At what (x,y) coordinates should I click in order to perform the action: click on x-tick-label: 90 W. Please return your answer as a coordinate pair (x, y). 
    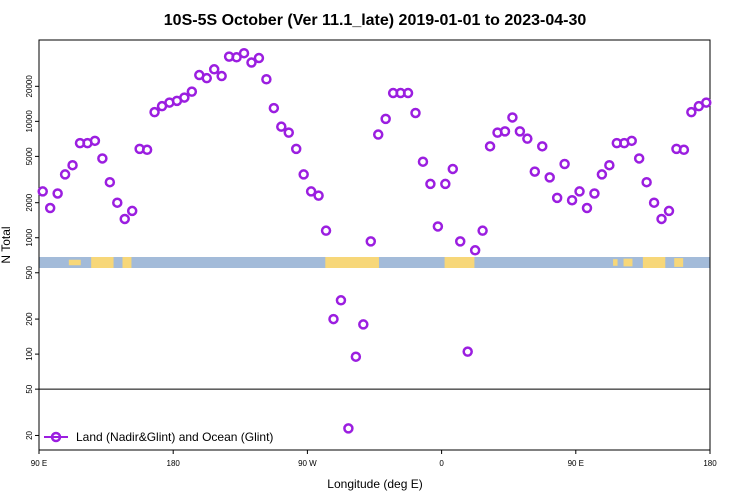
    Looking at the image, I should click on (307, 463).